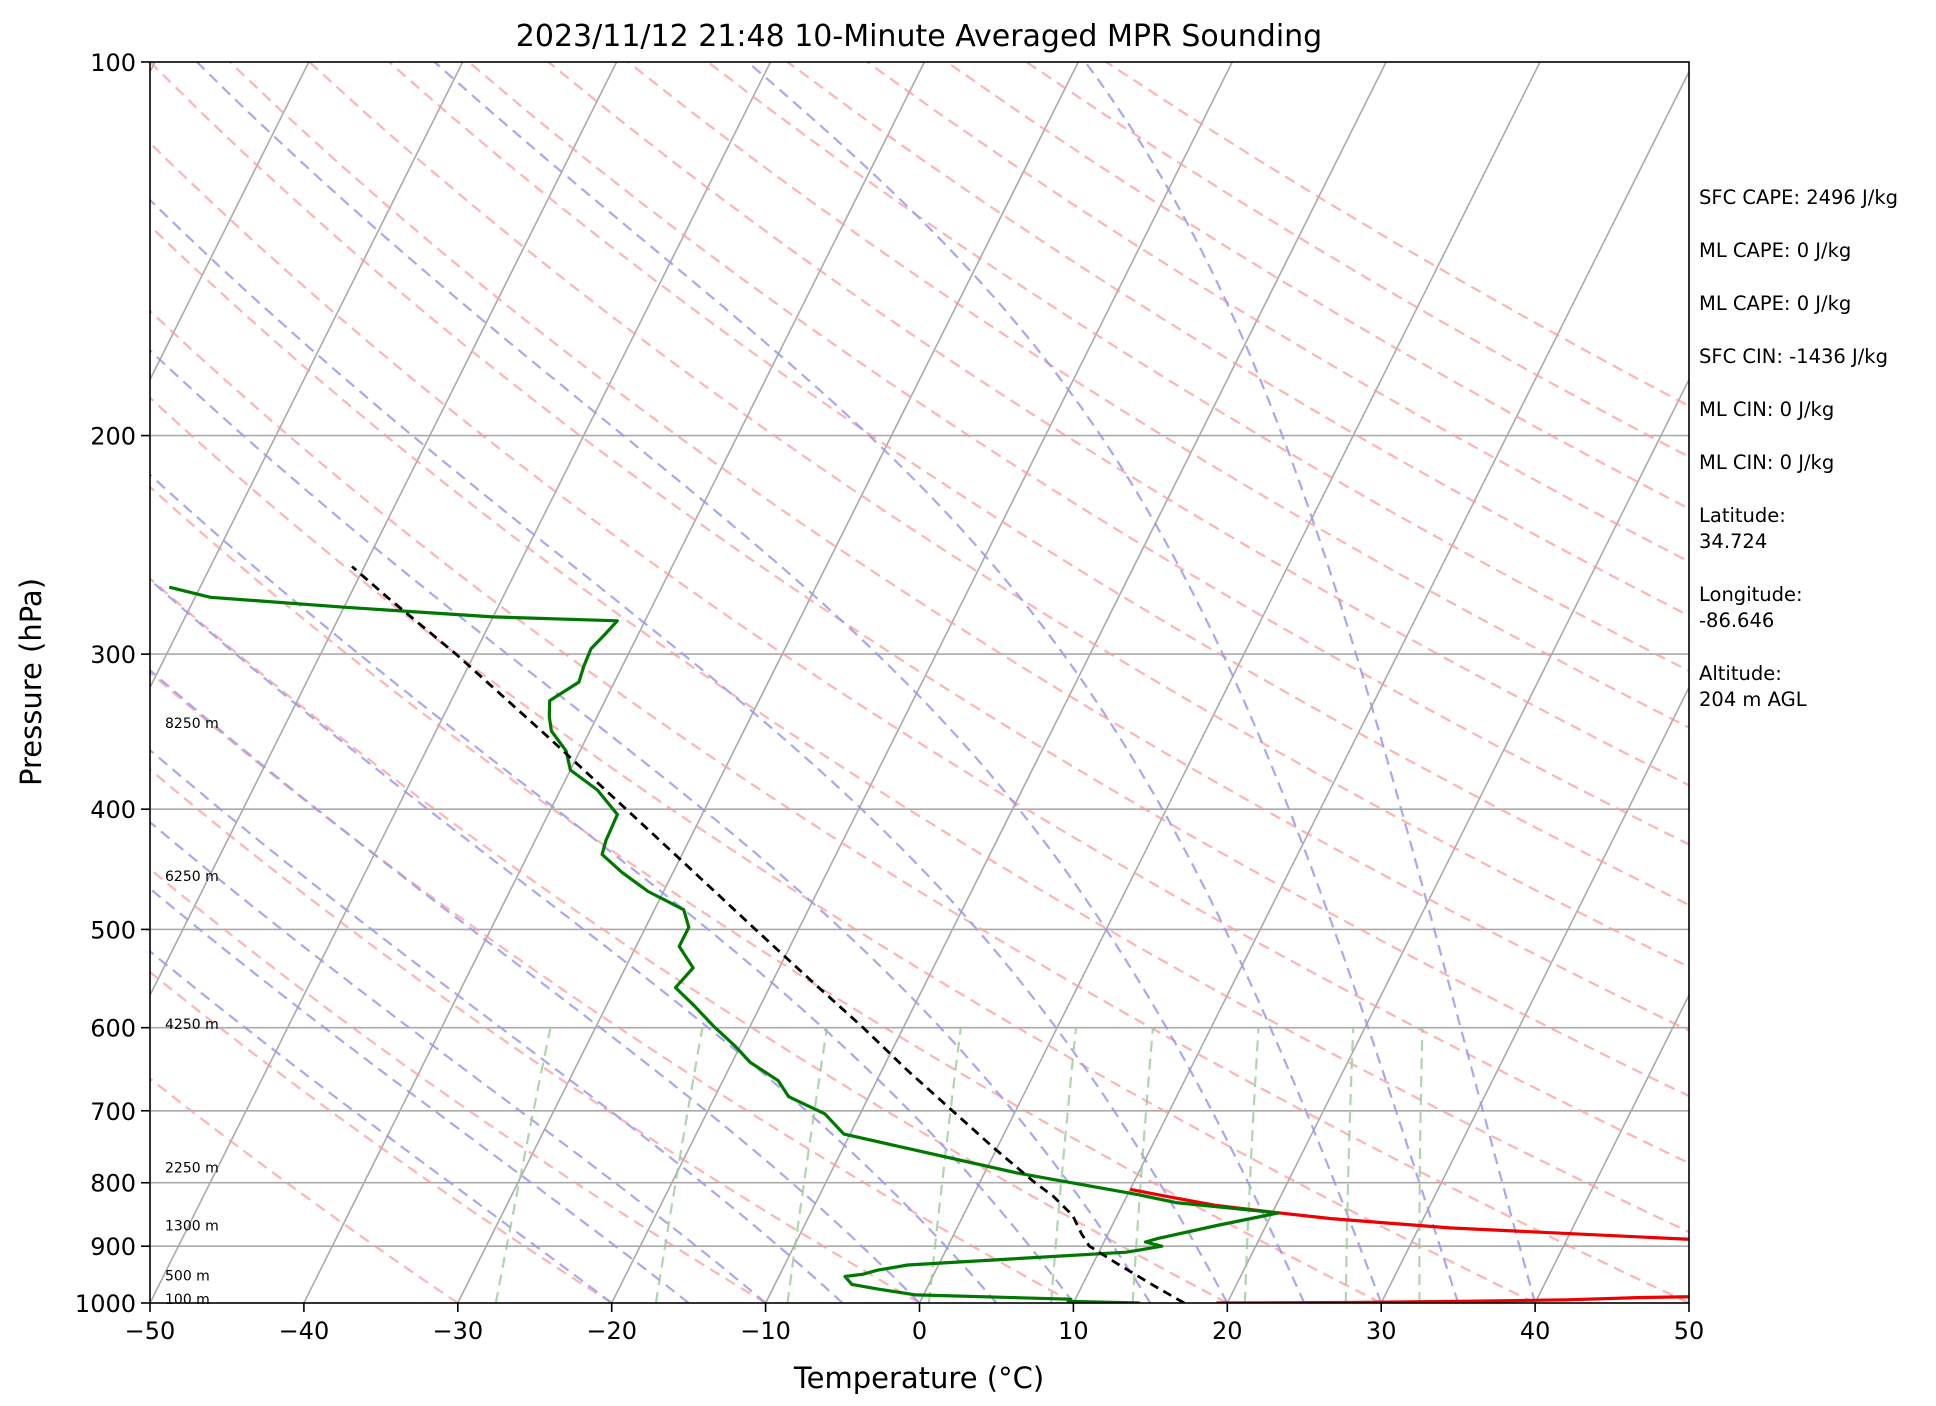  What do you see at coordinates (192, 1227) in the screenshot?
I see `height-label: 1300 m` at bounding box center [192, 1227].